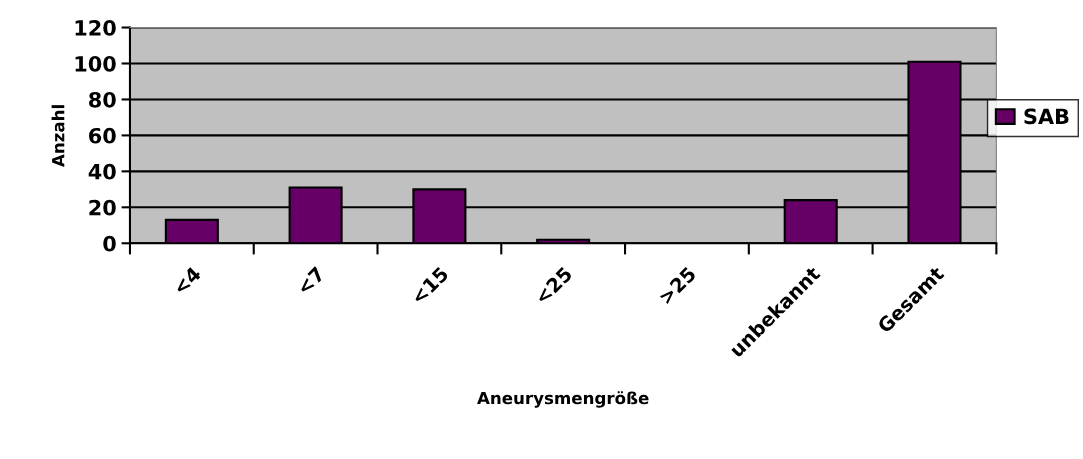 The width and height of the screenshot is (1083, 459). Describe the element at coordinates (95, 27) in the screenshot. I see `y-tick-label: 120` at that location.